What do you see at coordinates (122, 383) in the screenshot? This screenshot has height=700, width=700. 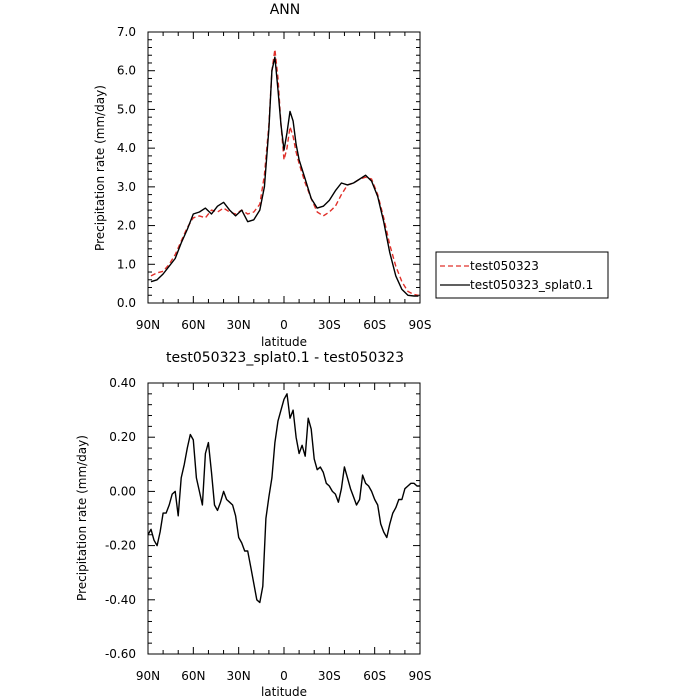 I see `bottom-ytick-label: 0.40` at bounding box center [122, 383].